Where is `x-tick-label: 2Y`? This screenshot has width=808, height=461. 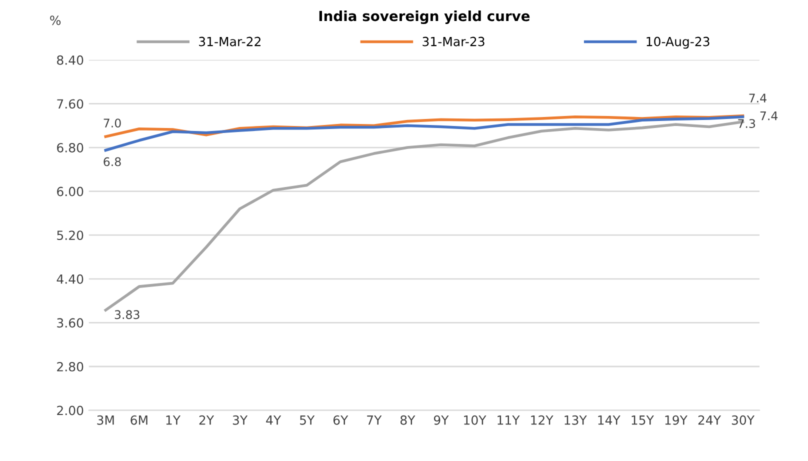 x-tick-label: 2Y is located at coordinates (206, 420).